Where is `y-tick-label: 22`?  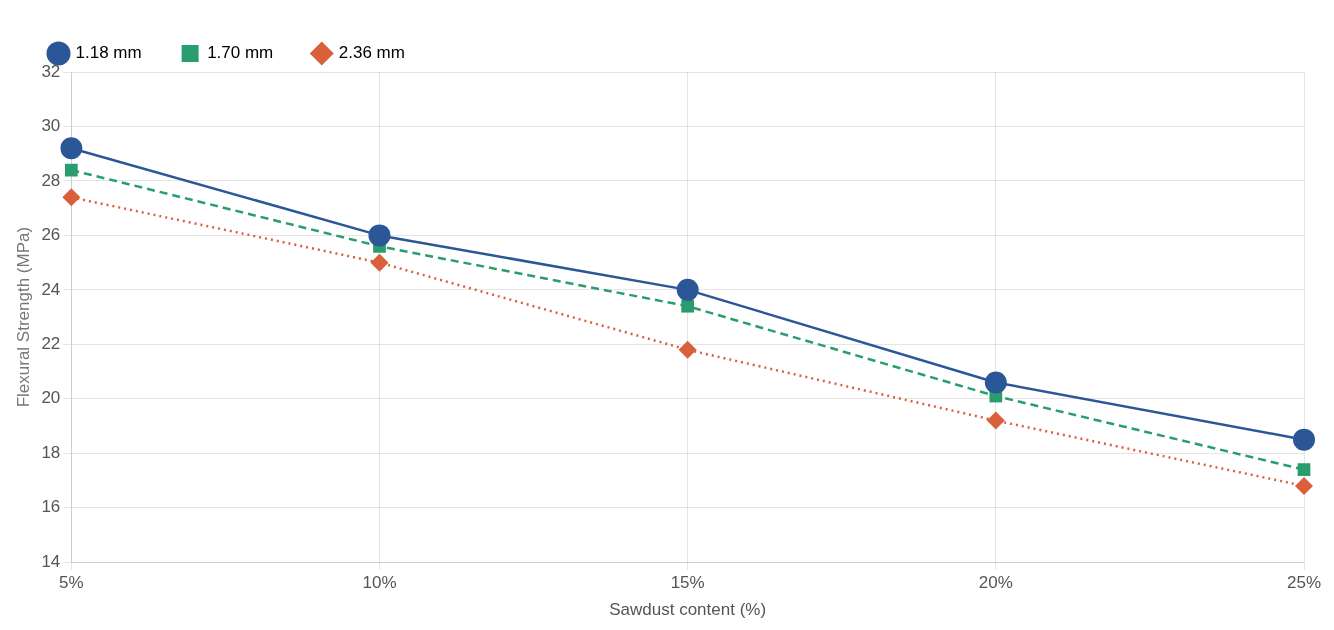 y-tick-label: 22 is located at coordinates (51, 344).